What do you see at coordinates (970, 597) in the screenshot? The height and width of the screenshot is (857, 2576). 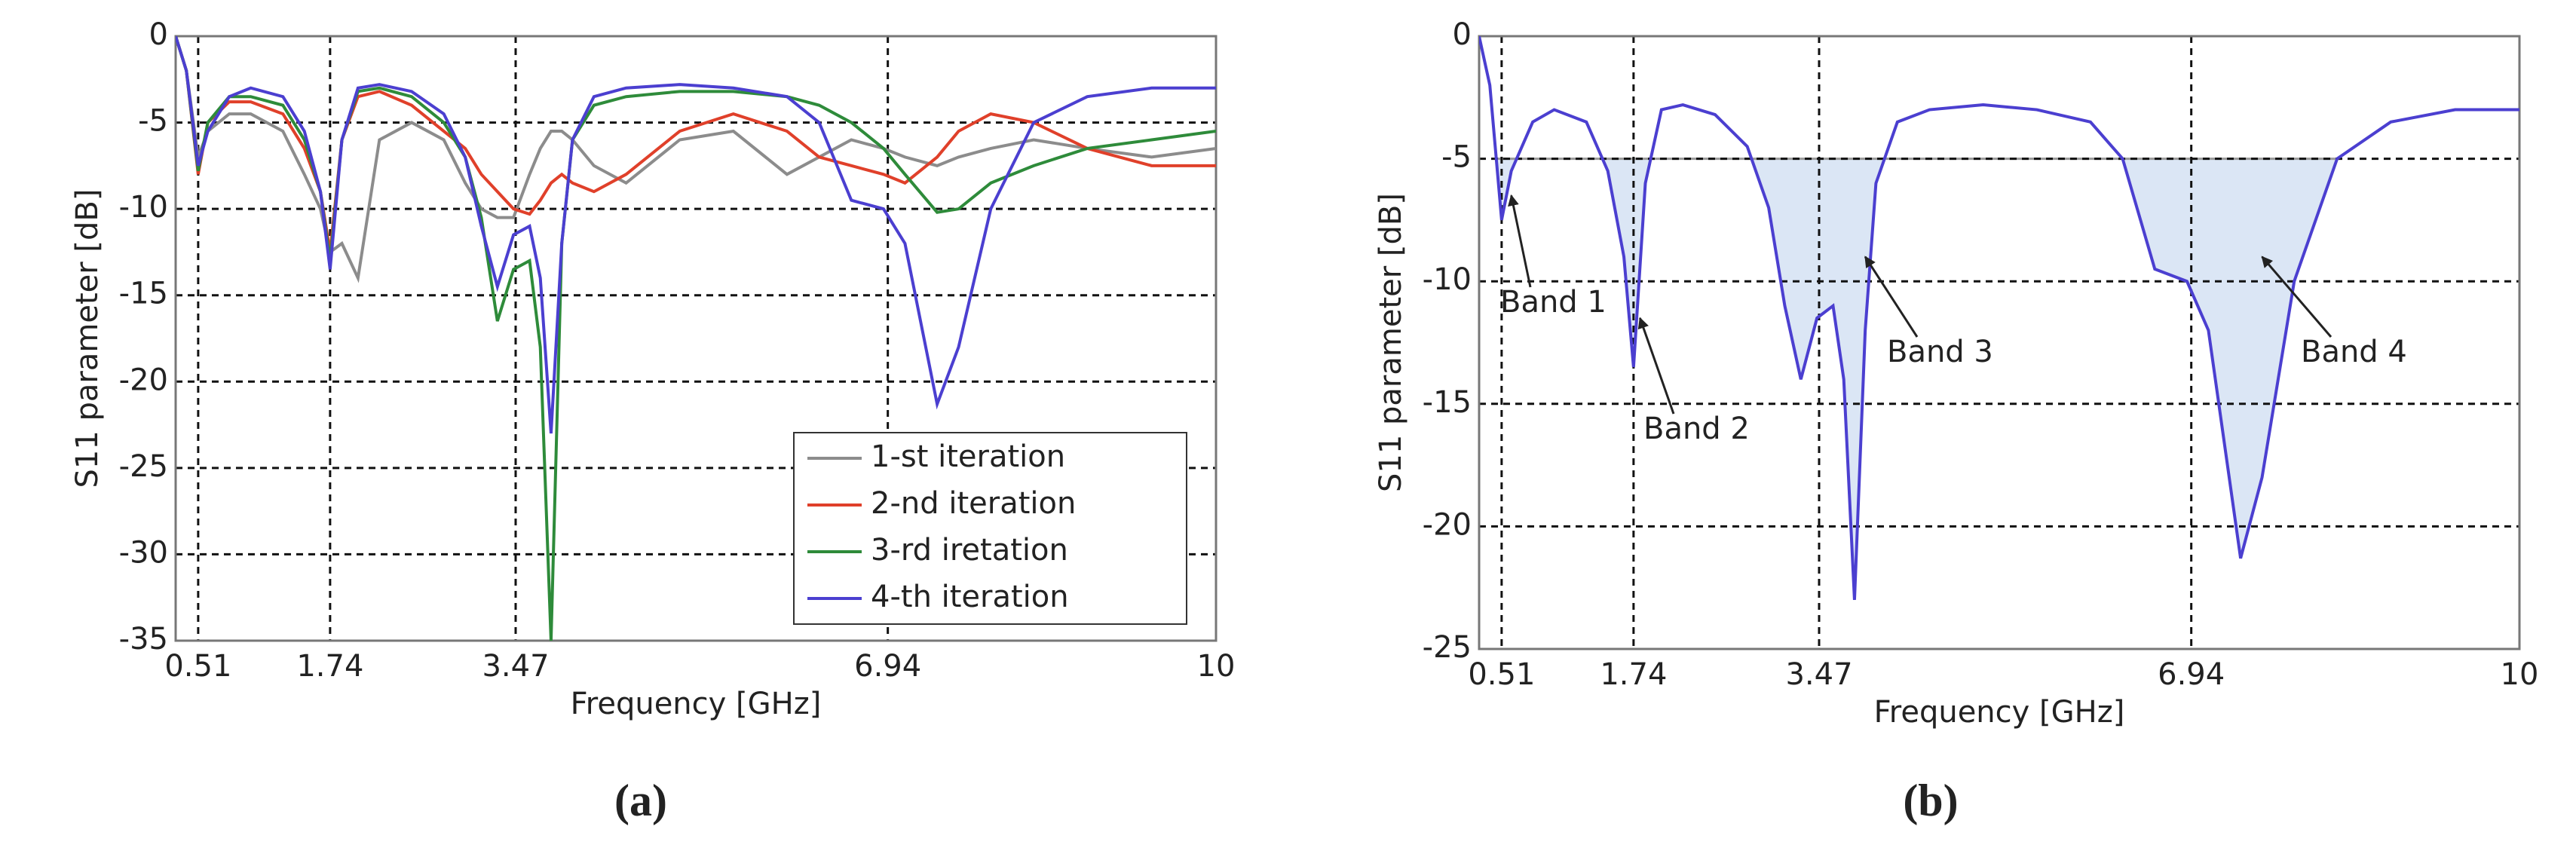 I see `legend-label: 4-th iteration` at bounding box center [970, 597].